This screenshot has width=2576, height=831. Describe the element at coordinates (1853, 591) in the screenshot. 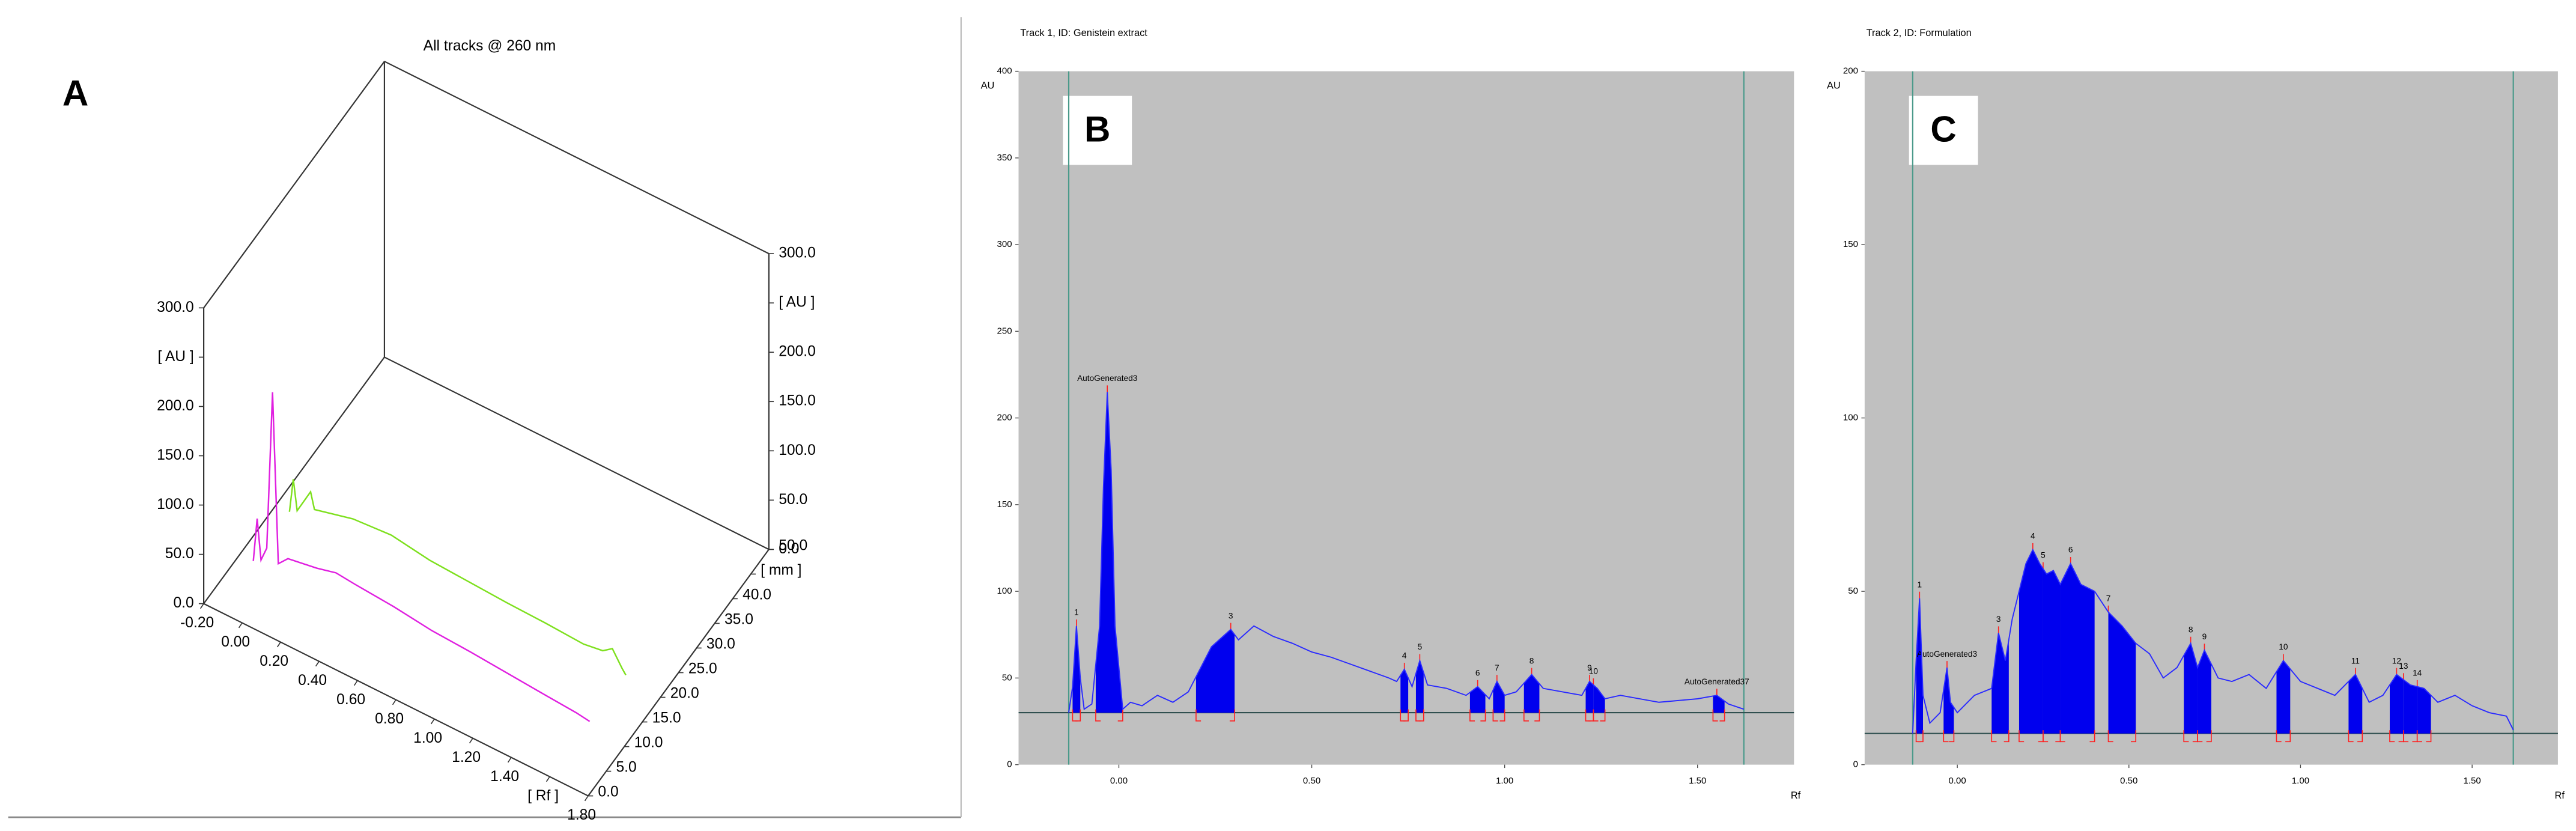

I see `y-tick-label: 50` at that location.